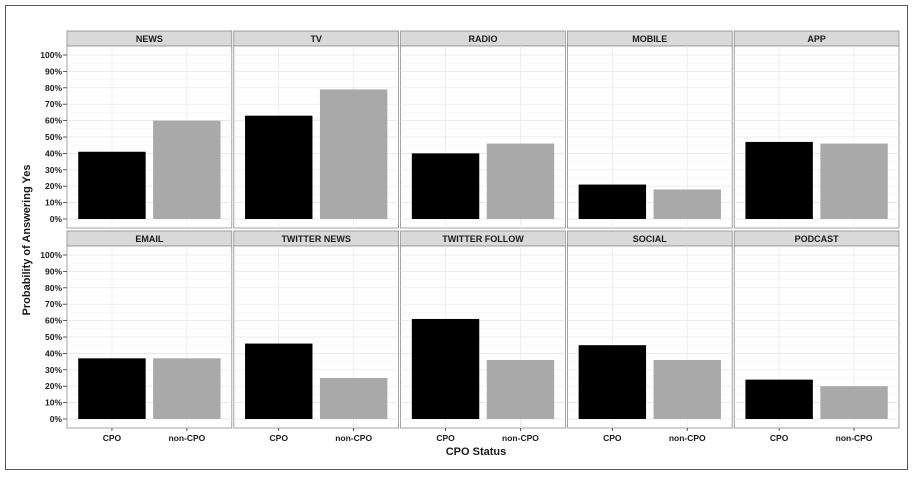 This screenshot has width=915, height=477. Describe the element at coordinates (816, 39) in the screenshot. I see `facet-title: APP` at that location.